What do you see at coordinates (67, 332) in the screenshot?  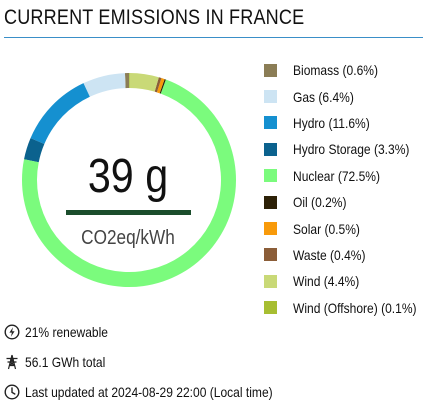 I see `renewable-share-text: 21% renewable` at bounding box center [67, 332].